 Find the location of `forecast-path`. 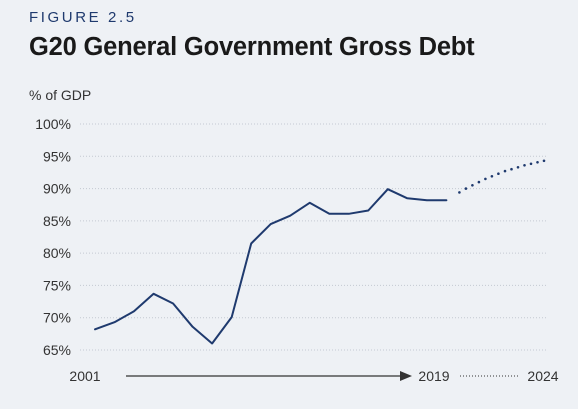

forecast-path is located at coordinates (495, 180).